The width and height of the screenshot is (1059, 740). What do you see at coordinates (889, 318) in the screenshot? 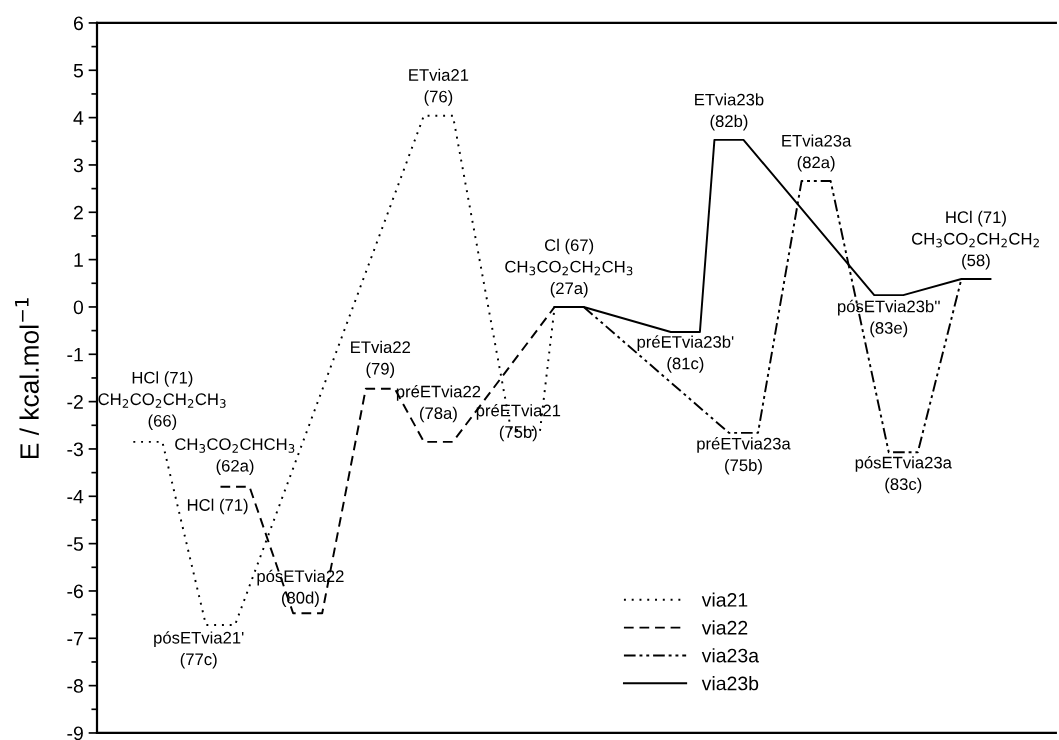
I see `annotation: pósETvia23b'' (83e)` at bounding box center [889, 318].